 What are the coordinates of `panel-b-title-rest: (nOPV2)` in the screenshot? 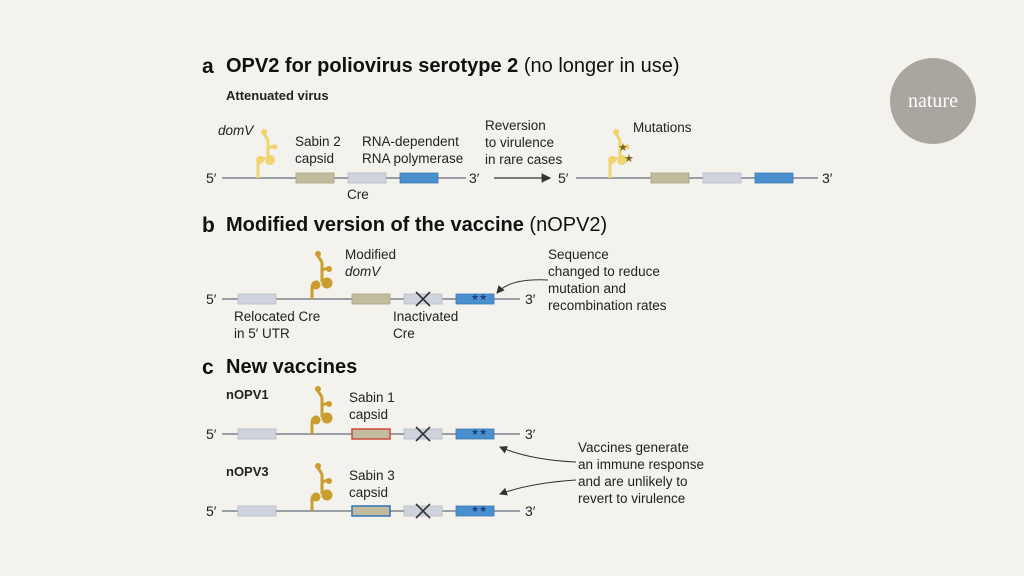 It's located at (568, 225).